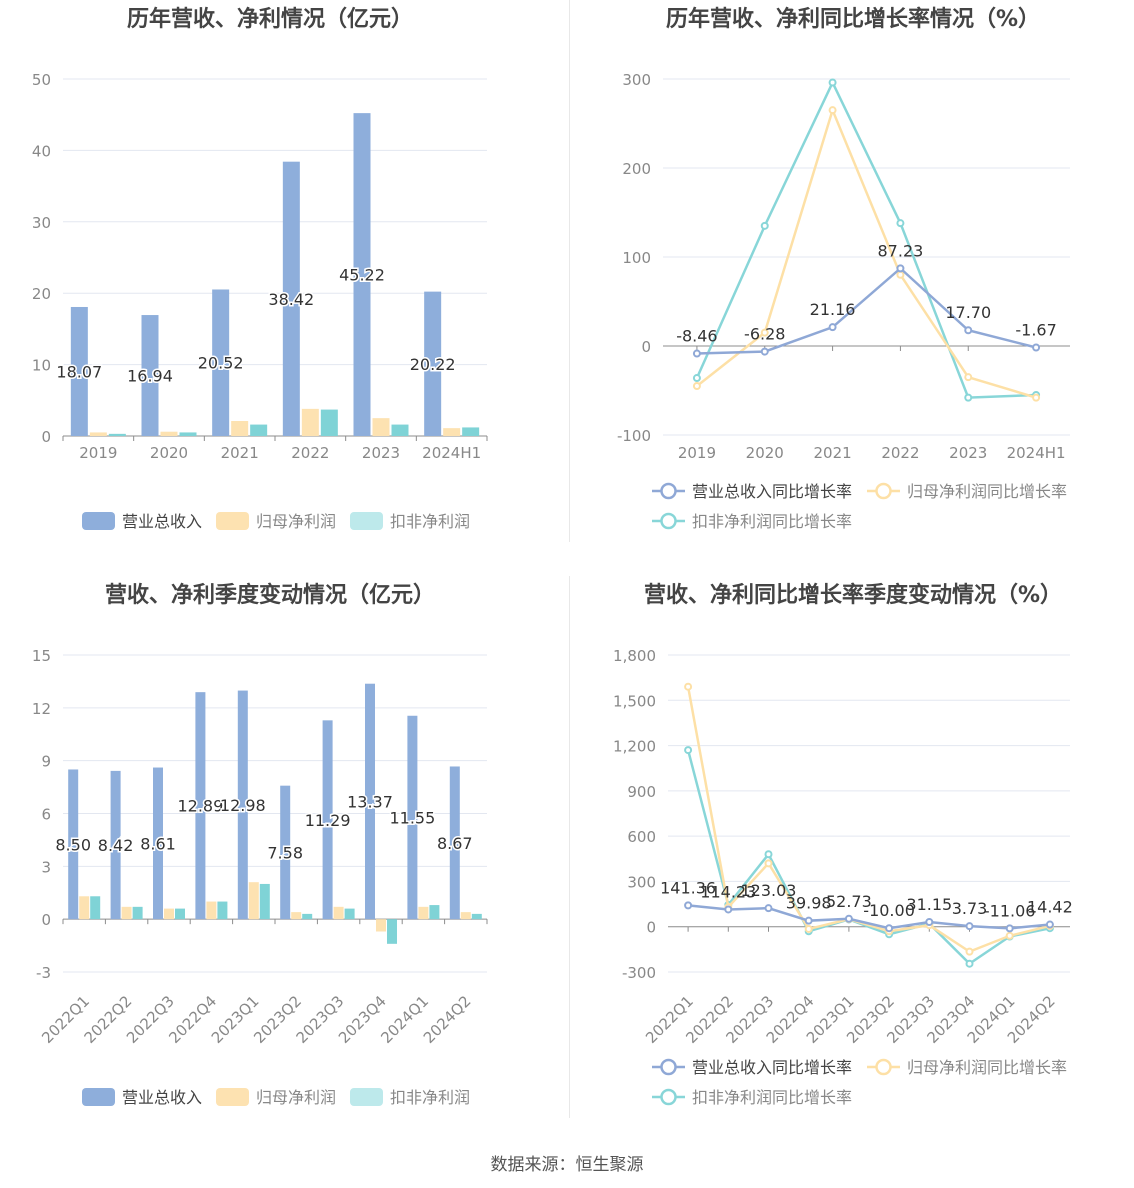 This screenshot has width=1134, height=1188. I want to click on bar-value-label: 18.07, so click(79, 371).